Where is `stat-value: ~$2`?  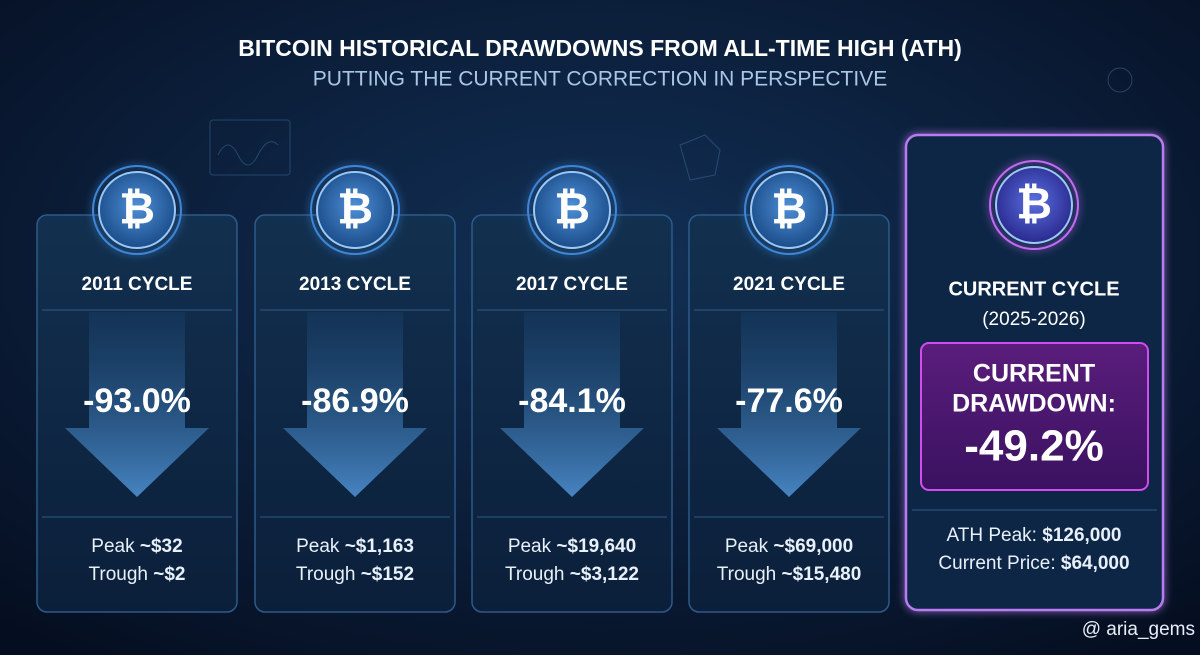
stat-value: ~$2 is located at coordinates (169, 574).